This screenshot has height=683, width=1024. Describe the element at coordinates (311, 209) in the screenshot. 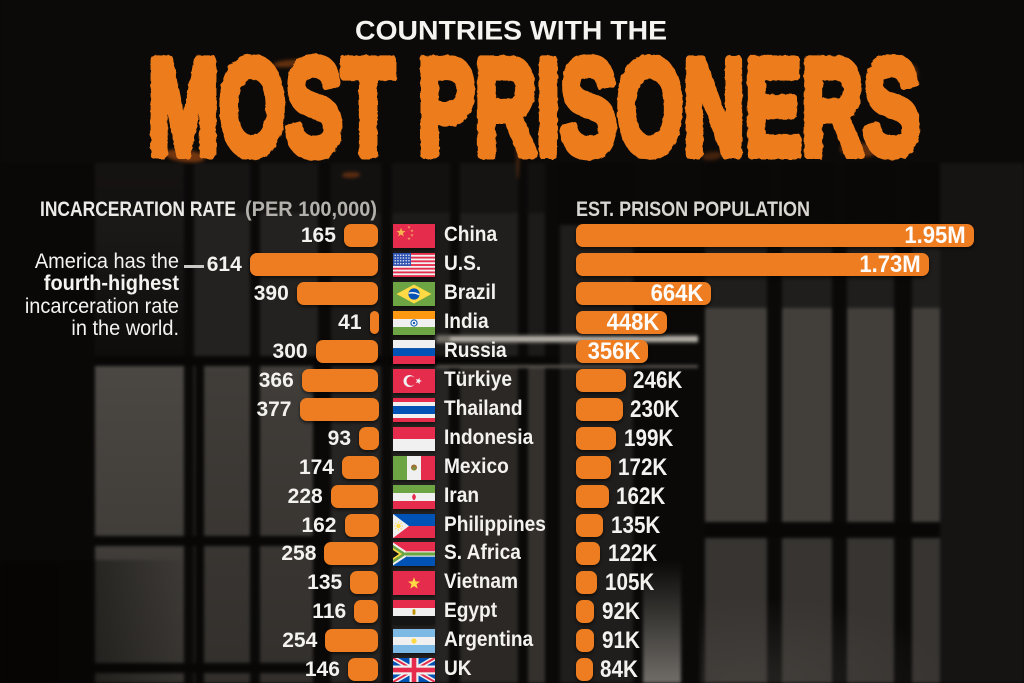

I see `svg-text: (PER 100,000)` at that location.